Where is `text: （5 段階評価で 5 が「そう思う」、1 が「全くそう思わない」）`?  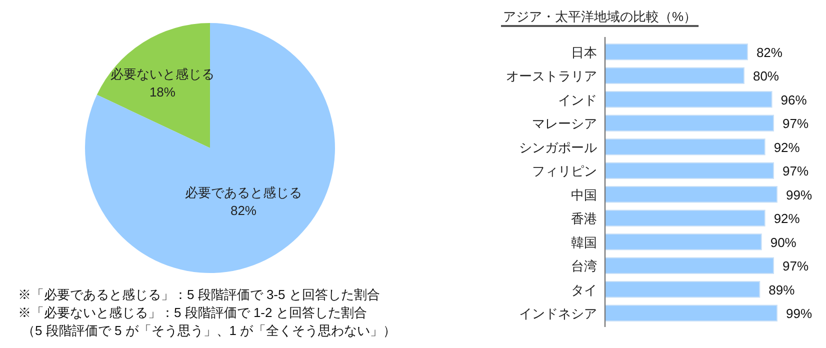
text: （5 段階評価で 5 が「そう思う」、1 が「全くそう思わない」） is located at coordinates (209, 330).